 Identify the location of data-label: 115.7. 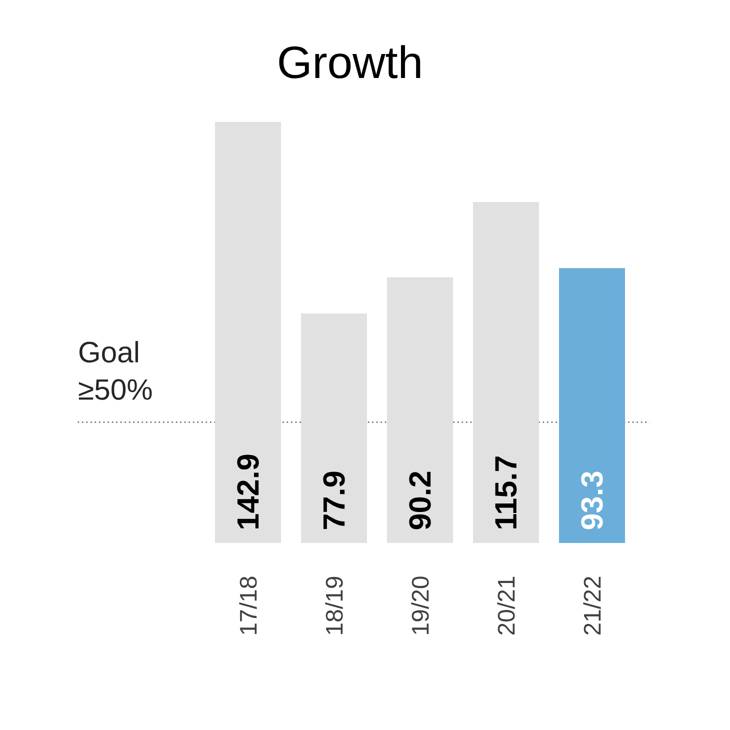
(506, 492).